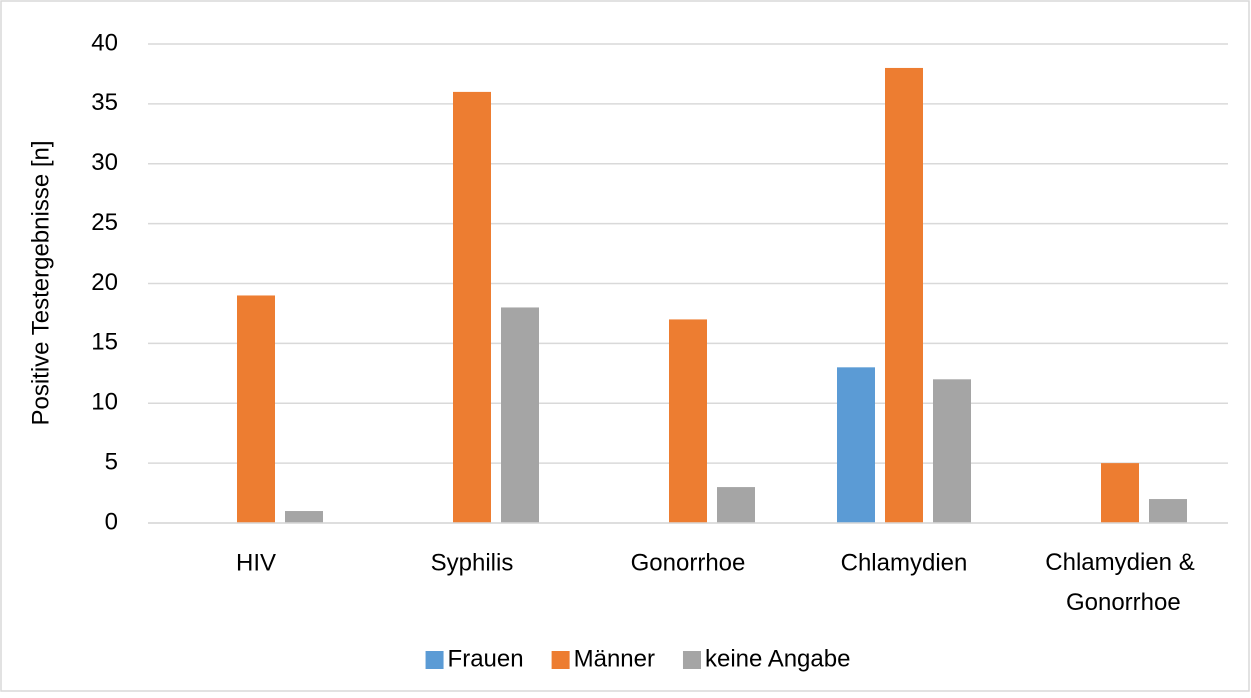 This screenshot has height=698, width=1251. Describe the element at coordinates (614, 658) in the screenshot. I see `legend-label: Männer` at that location.